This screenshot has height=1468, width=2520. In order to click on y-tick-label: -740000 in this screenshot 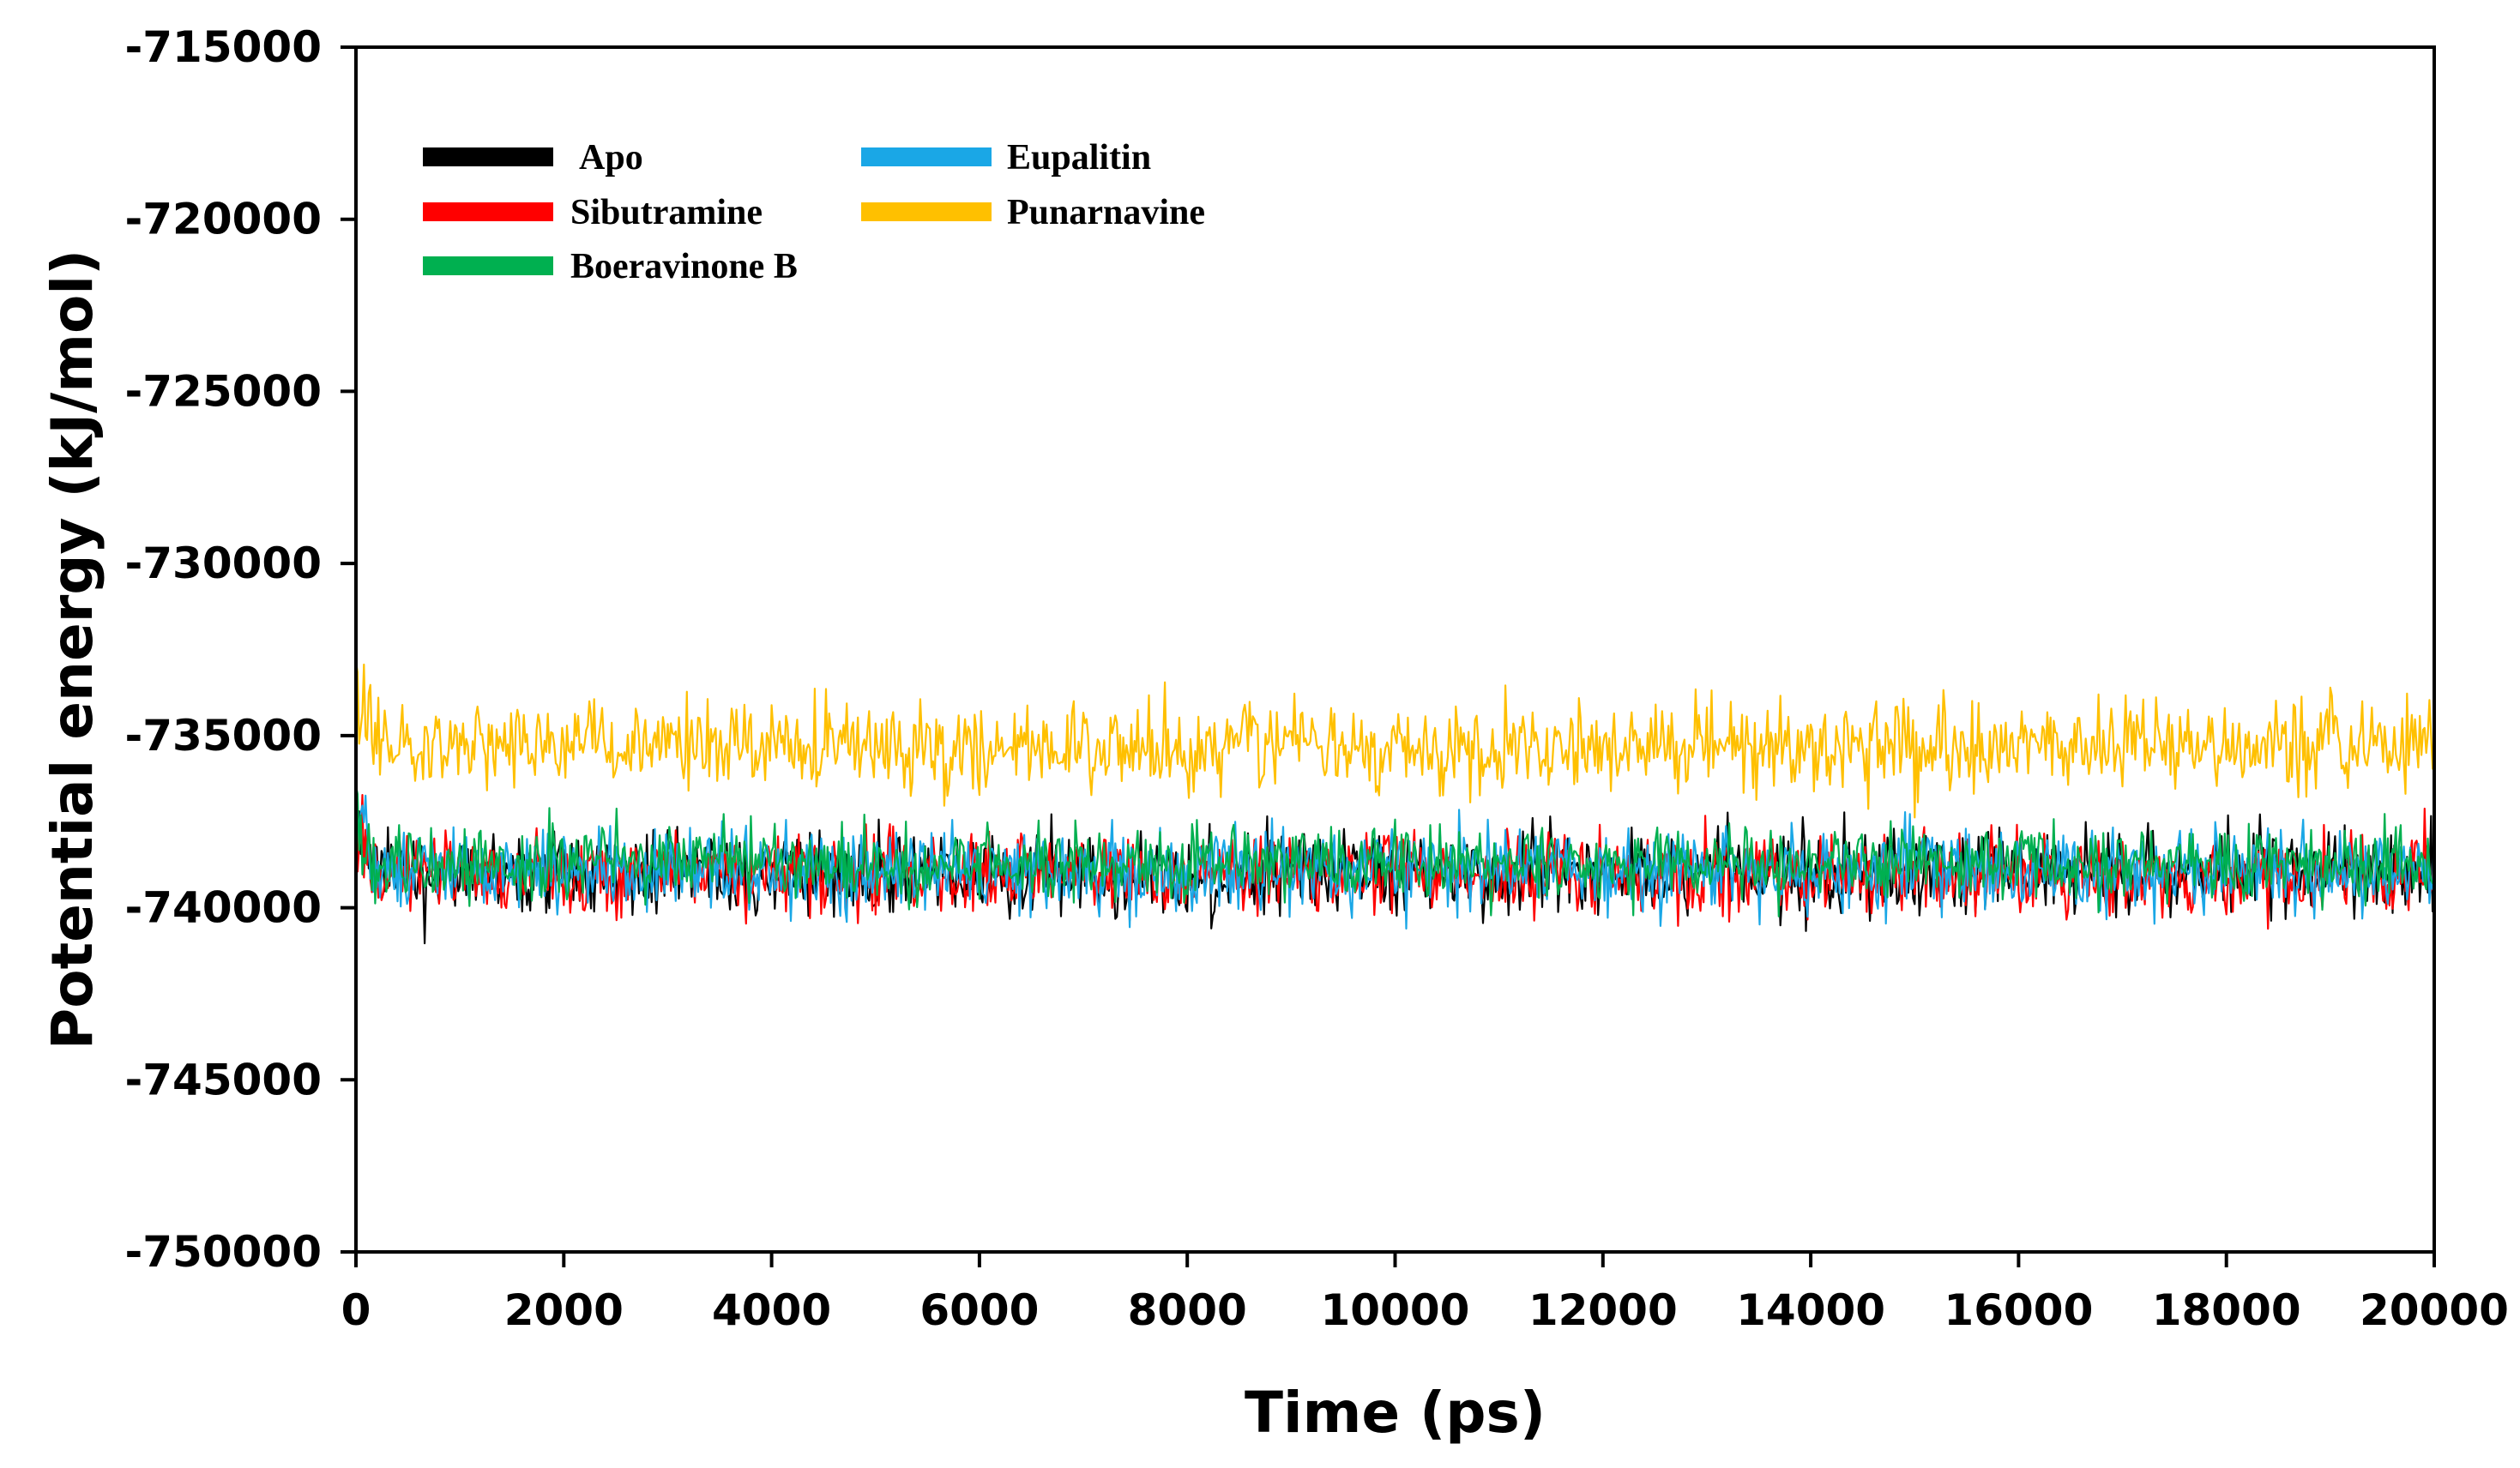, I will do `click(224, 908)`.